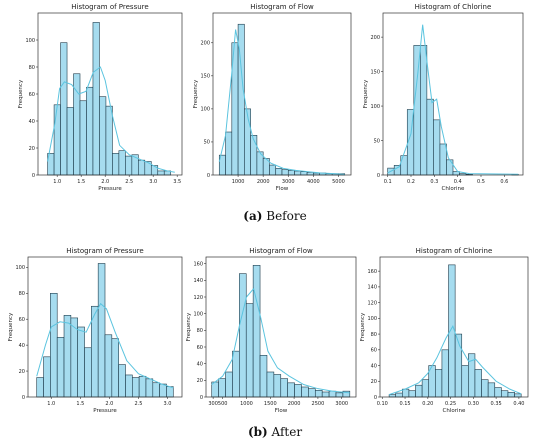  What do you see at coordinates (504, 182) in the screenshot?
I see `x-tick-label: 0.6` at bounding box center [504, 182].